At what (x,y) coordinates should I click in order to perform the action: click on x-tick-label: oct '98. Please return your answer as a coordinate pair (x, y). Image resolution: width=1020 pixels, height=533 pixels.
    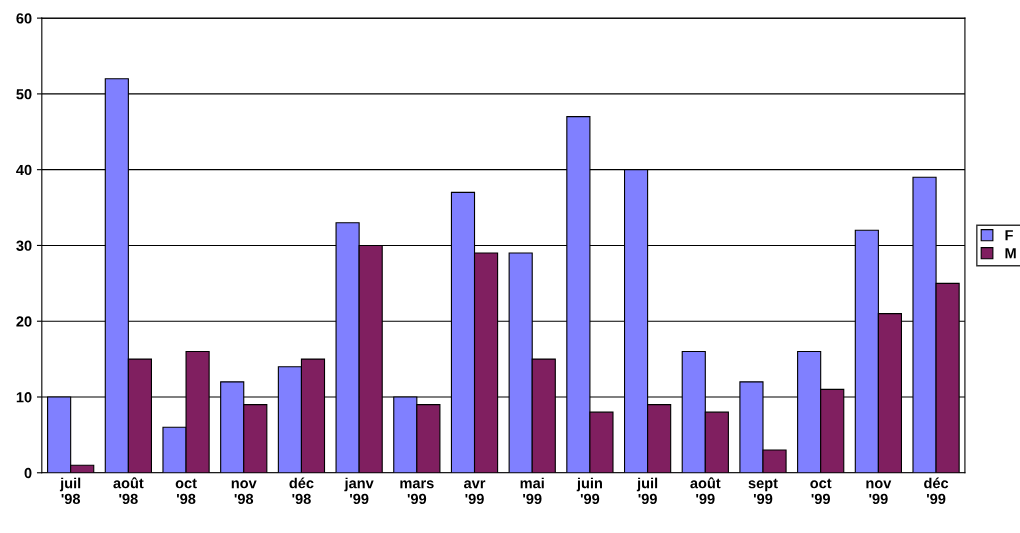
    Looking at the image, I should click on (186, 491).